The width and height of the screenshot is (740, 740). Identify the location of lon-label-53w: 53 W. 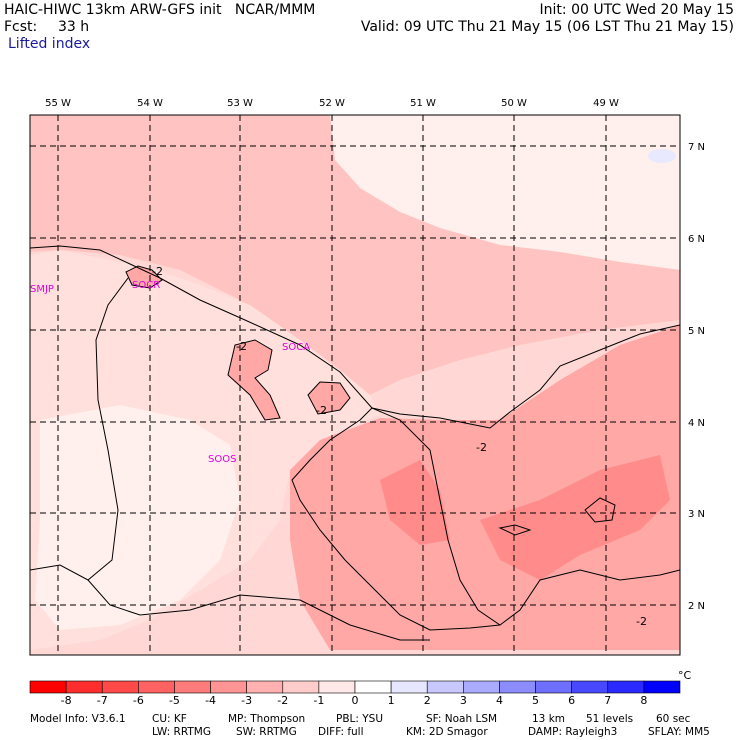
(240, 103).